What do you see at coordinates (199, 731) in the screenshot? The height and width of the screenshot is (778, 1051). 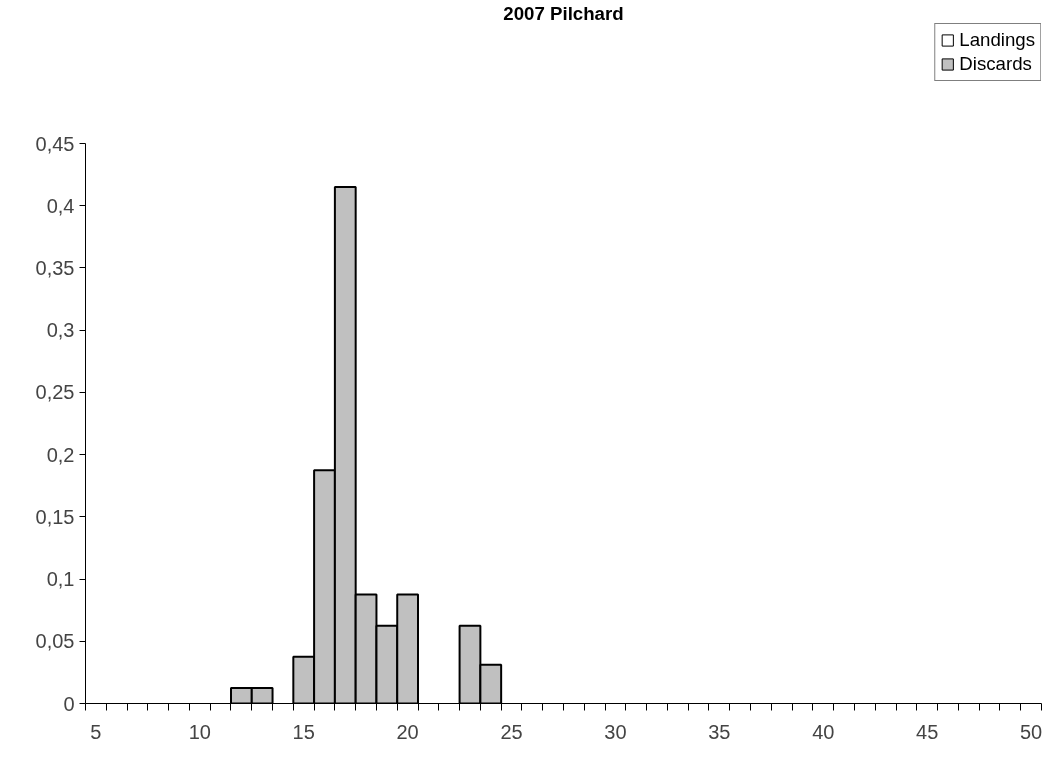 I see `x-tick-label: 10` at bounding box center [199, 731].